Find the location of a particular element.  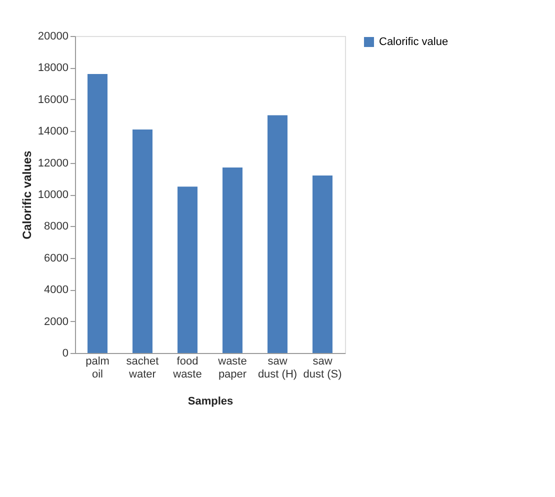

x-tick-label: food waste is located at coordinates (187, 368).